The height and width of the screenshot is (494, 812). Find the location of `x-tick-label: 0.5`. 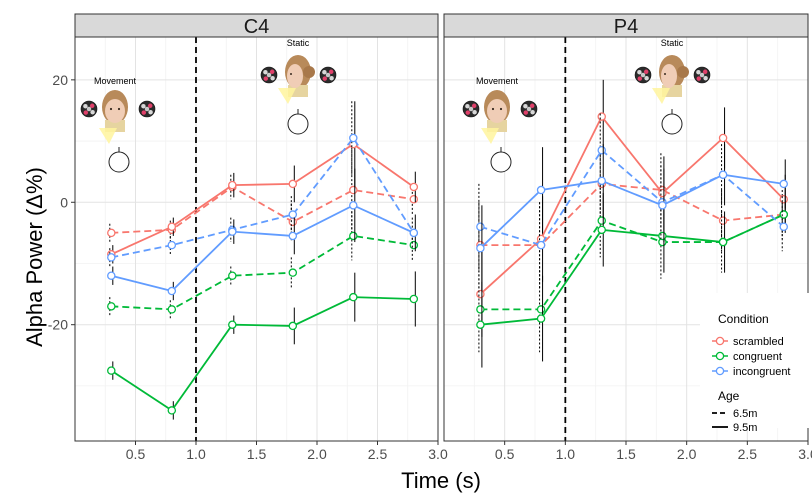

x-tick-label: 0.5 is located at coordinates (505, 454).